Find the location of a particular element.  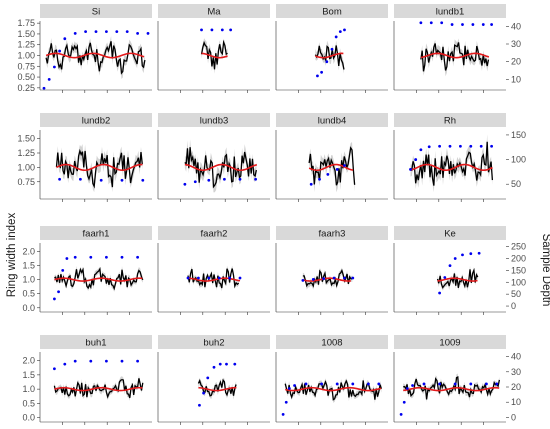

facet-panel-bom: Bom is located at coordinates (331, 48).